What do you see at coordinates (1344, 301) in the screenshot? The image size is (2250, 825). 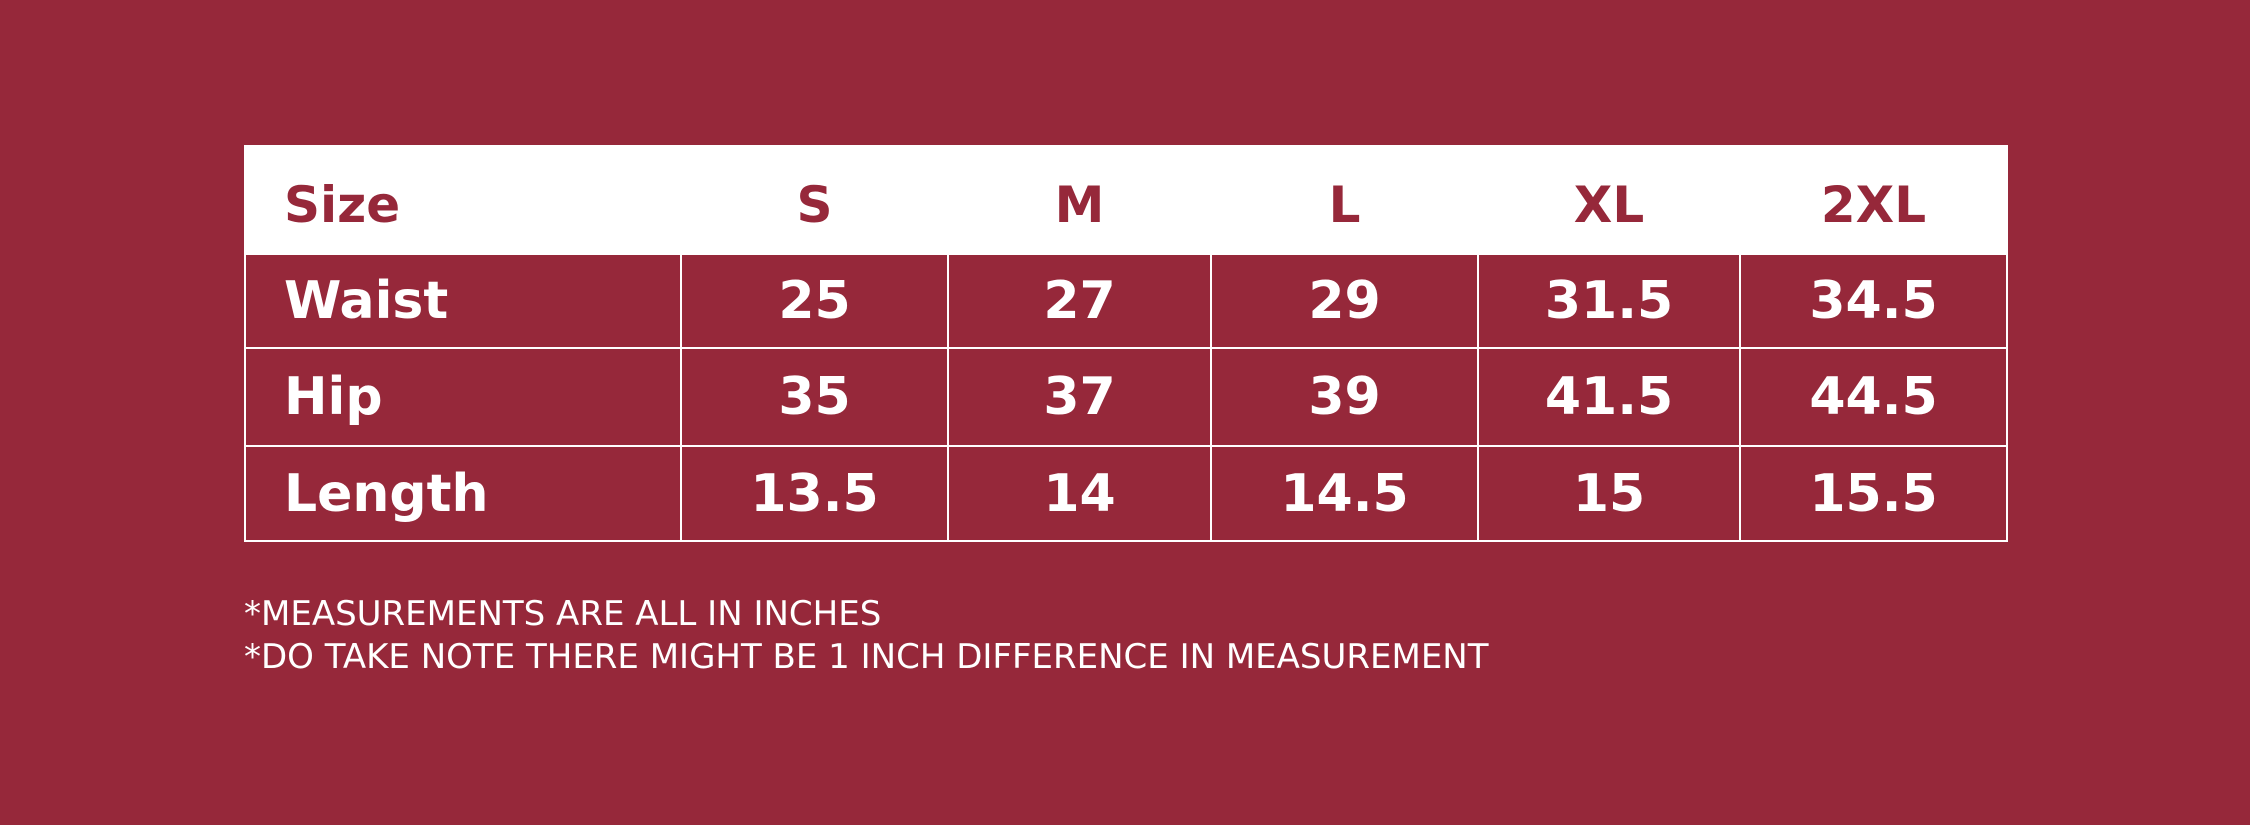 I see `measurement: 29` at bounding box center [1344, 301].